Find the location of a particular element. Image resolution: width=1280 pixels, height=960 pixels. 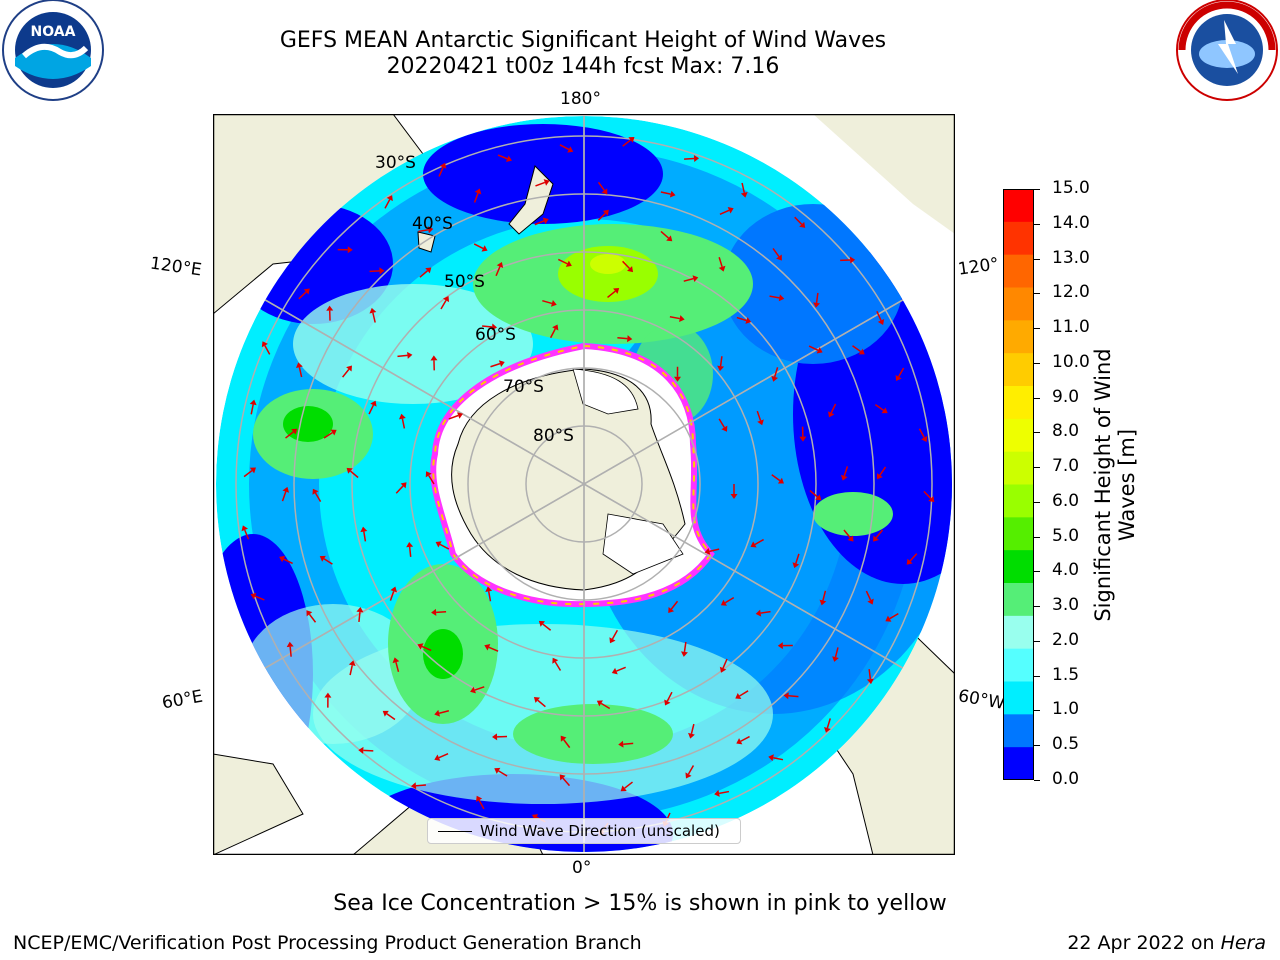

noaa-logo: NOAA is located at coordinates (53, 53).